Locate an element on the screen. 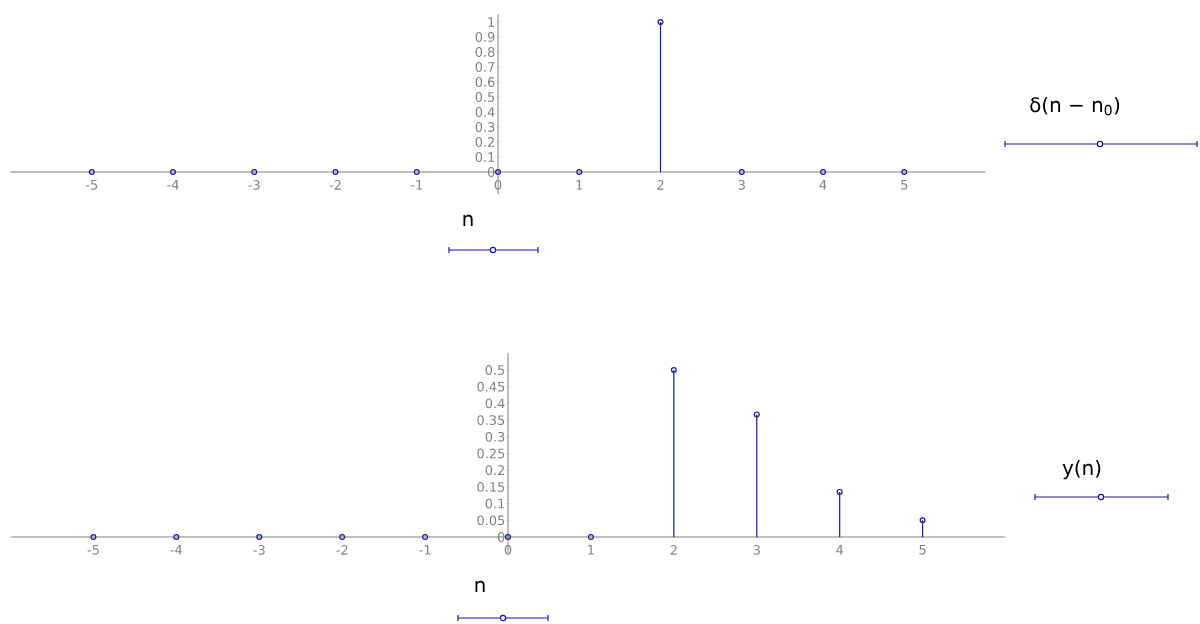 This screenshot has height=624, width=1200. y-tick-label: 0.9 is located at coordinates (485, 37).